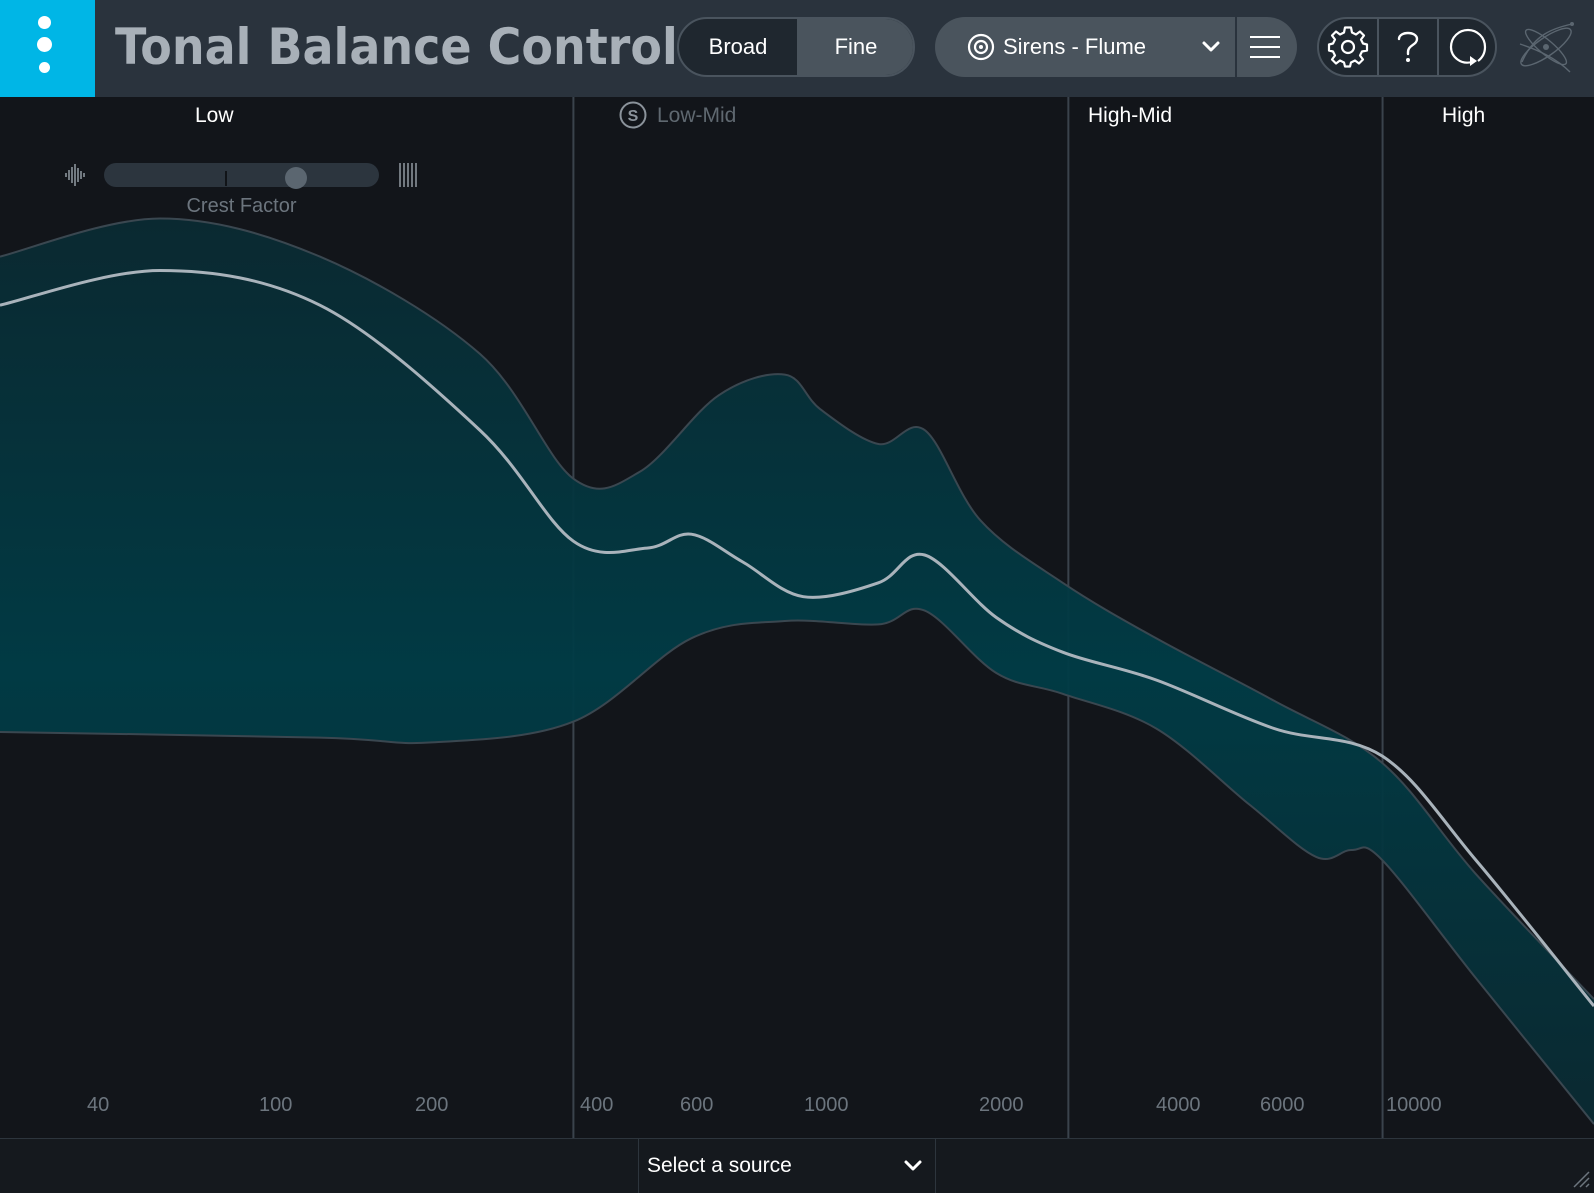  Describe the element at coordinates (240, 192) in the screenshot. I see `crest-factor-control: Crest Factor` at that location.